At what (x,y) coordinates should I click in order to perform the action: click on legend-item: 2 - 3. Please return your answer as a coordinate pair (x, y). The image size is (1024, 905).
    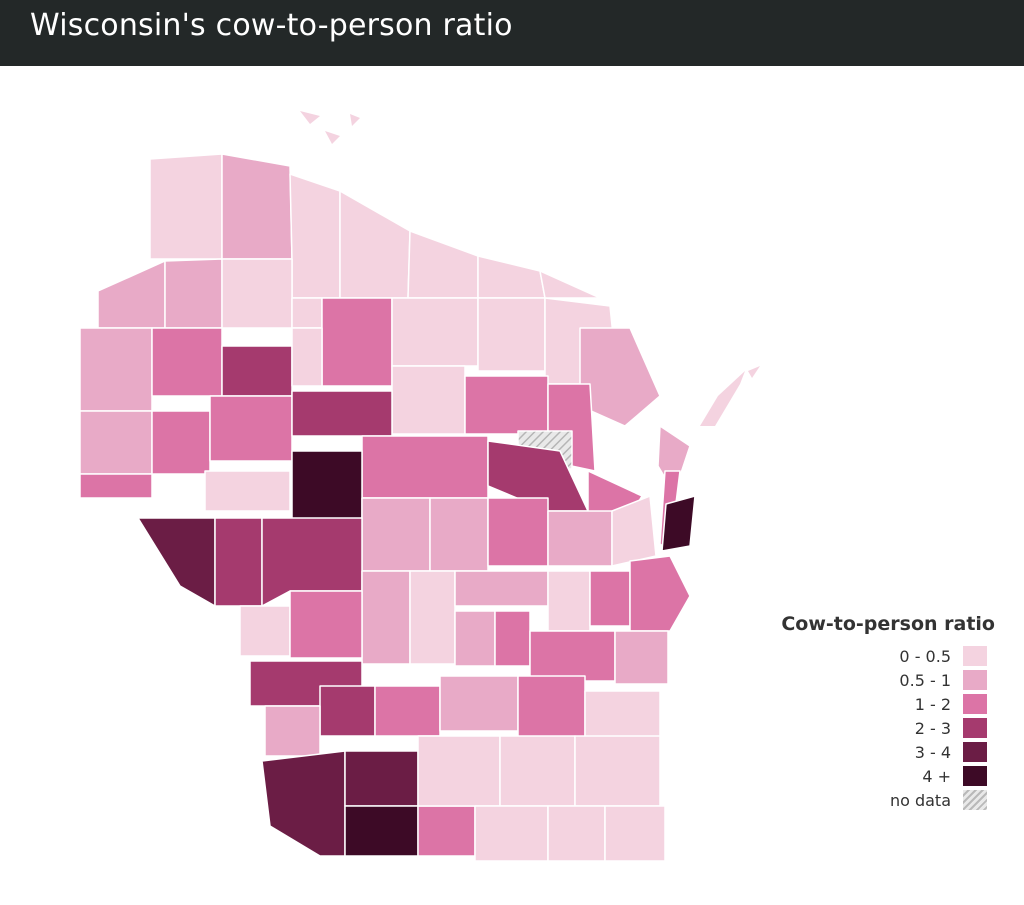
    Looking at the image, I should click on (877, 729).